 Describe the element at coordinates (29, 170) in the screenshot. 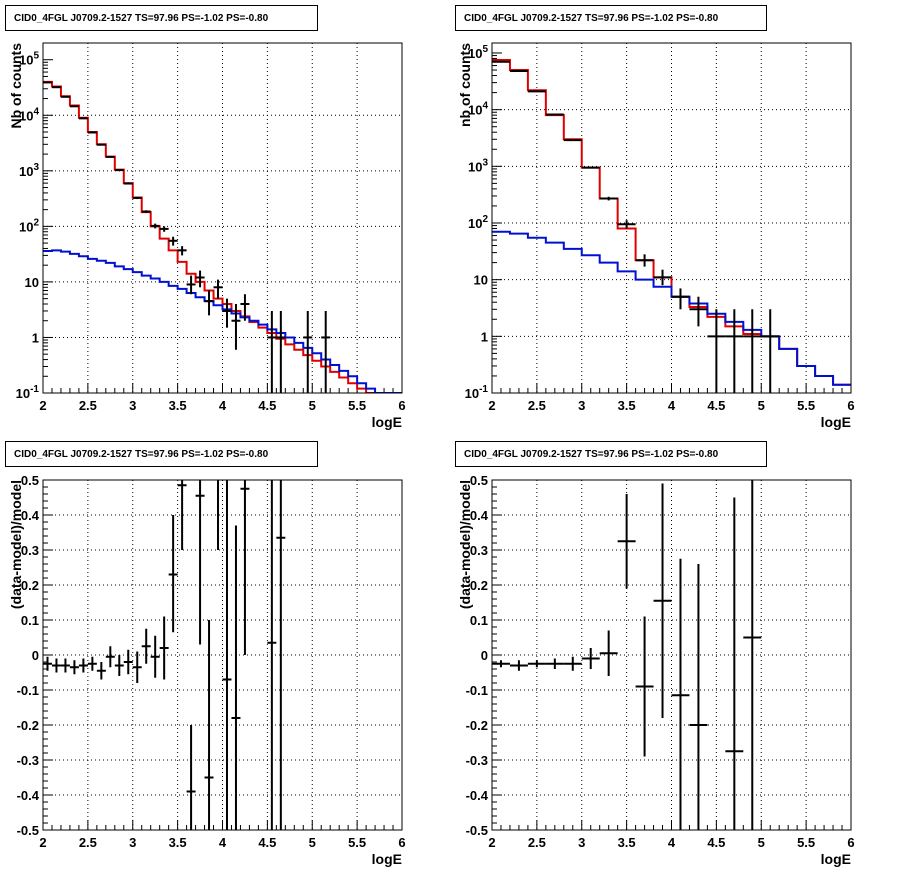

I see `y-tick-label: 10³` at that location.